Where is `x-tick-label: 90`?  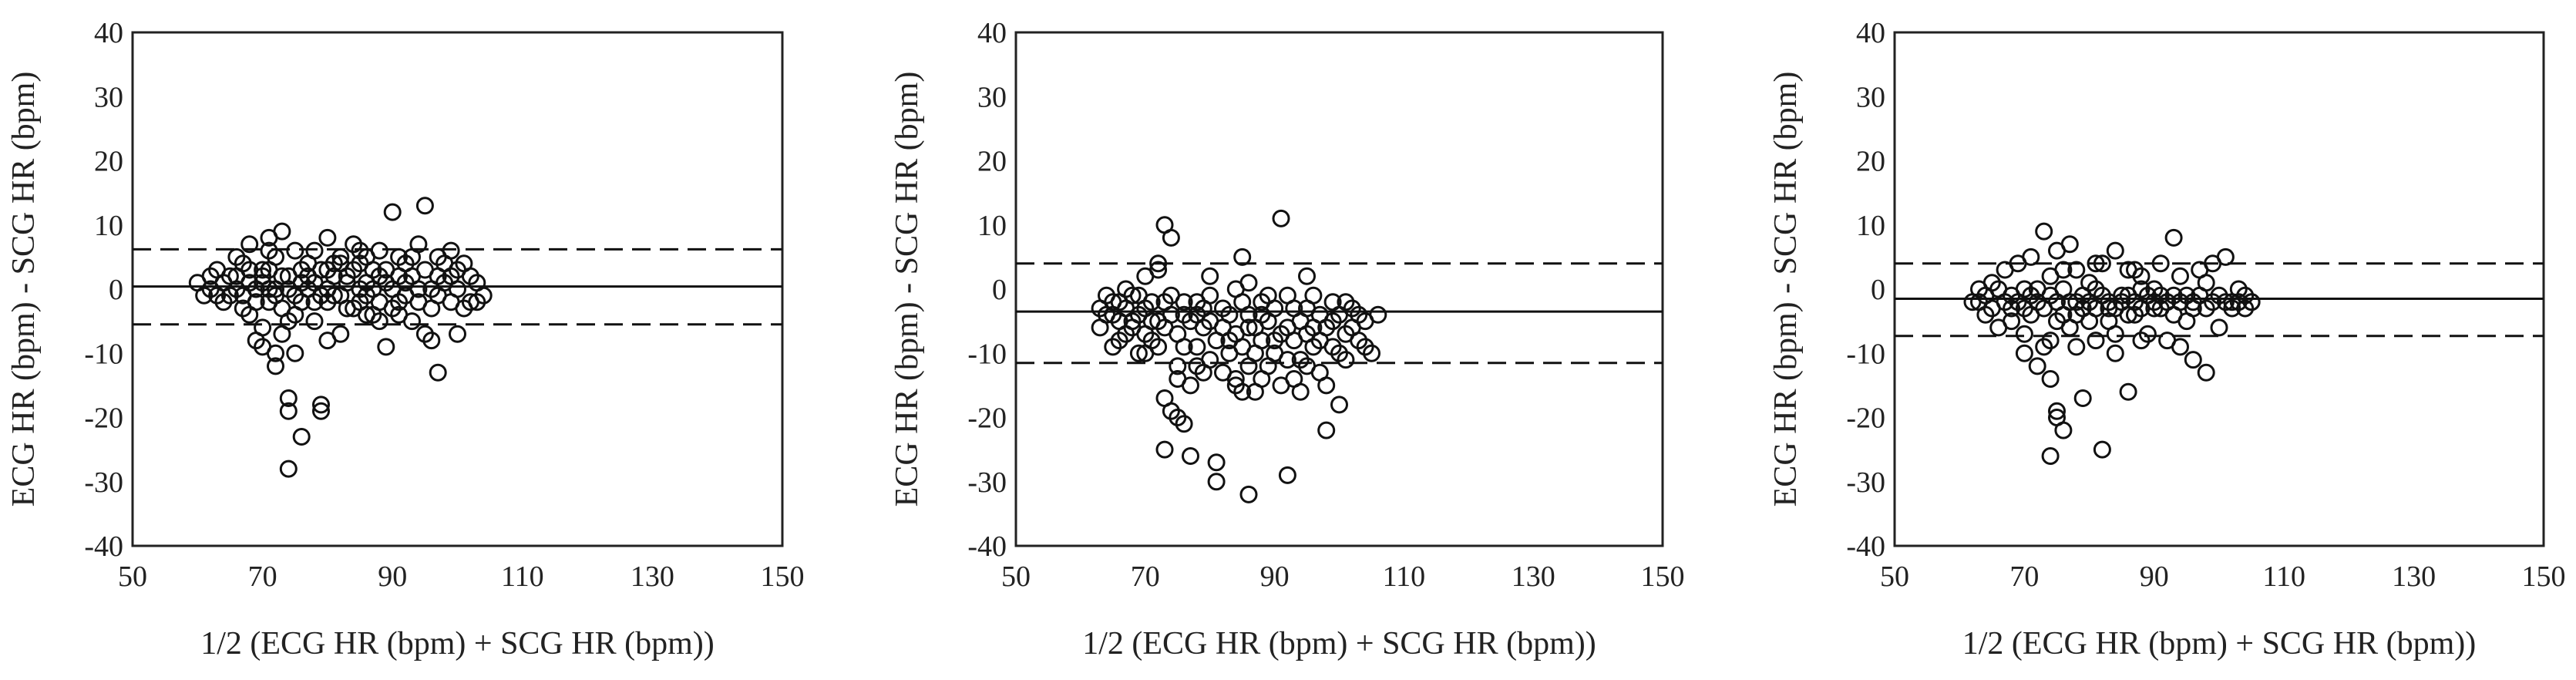
x-tick-label: 90 is located at coordinates (1275, 576).